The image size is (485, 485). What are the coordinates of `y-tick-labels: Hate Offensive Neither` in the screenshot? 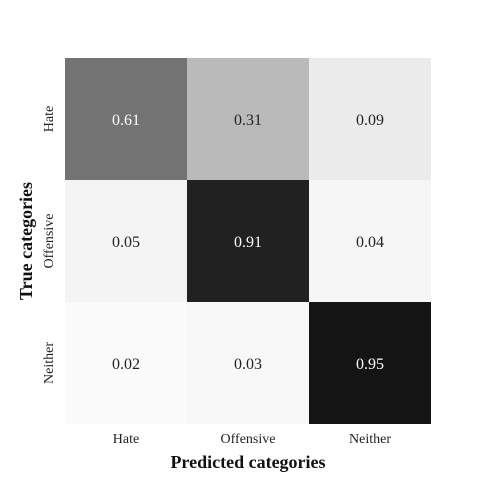 It's located at (49, 245).